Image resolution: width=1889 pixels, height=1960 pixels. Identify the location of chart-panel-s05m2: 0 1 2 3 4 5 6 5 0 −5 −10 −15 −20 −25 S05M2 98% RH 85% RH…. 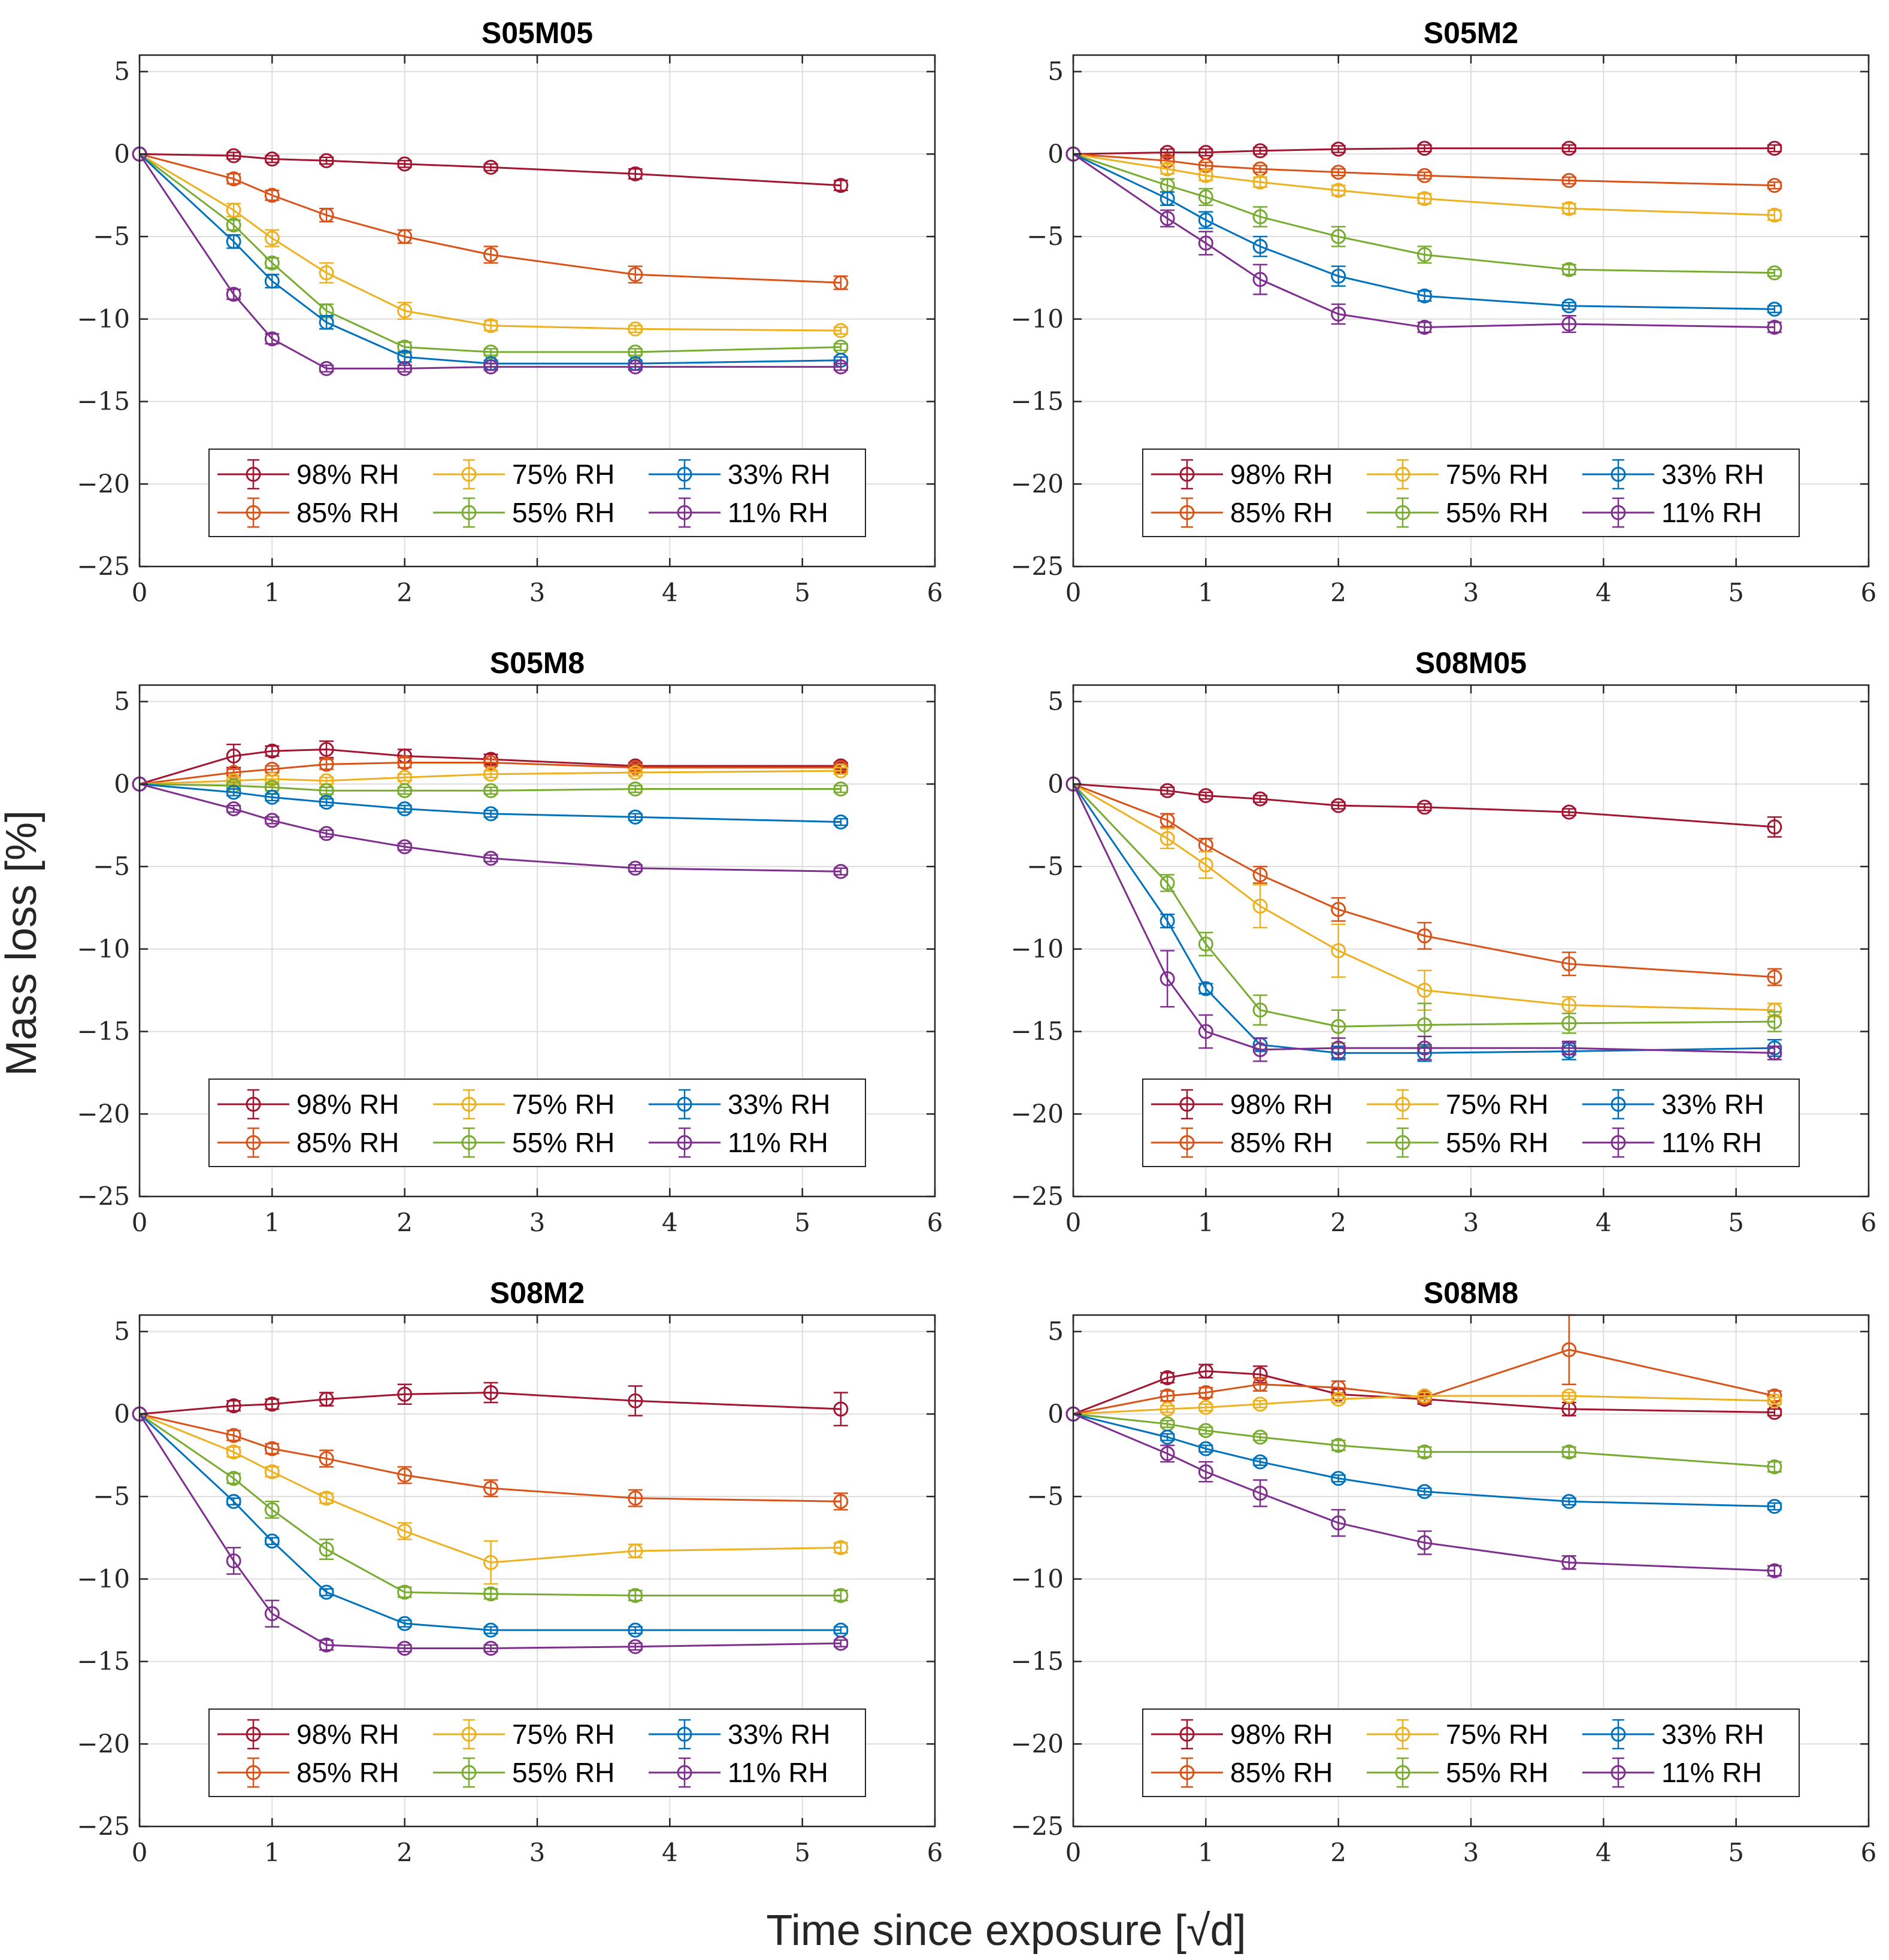
(1443, 311).